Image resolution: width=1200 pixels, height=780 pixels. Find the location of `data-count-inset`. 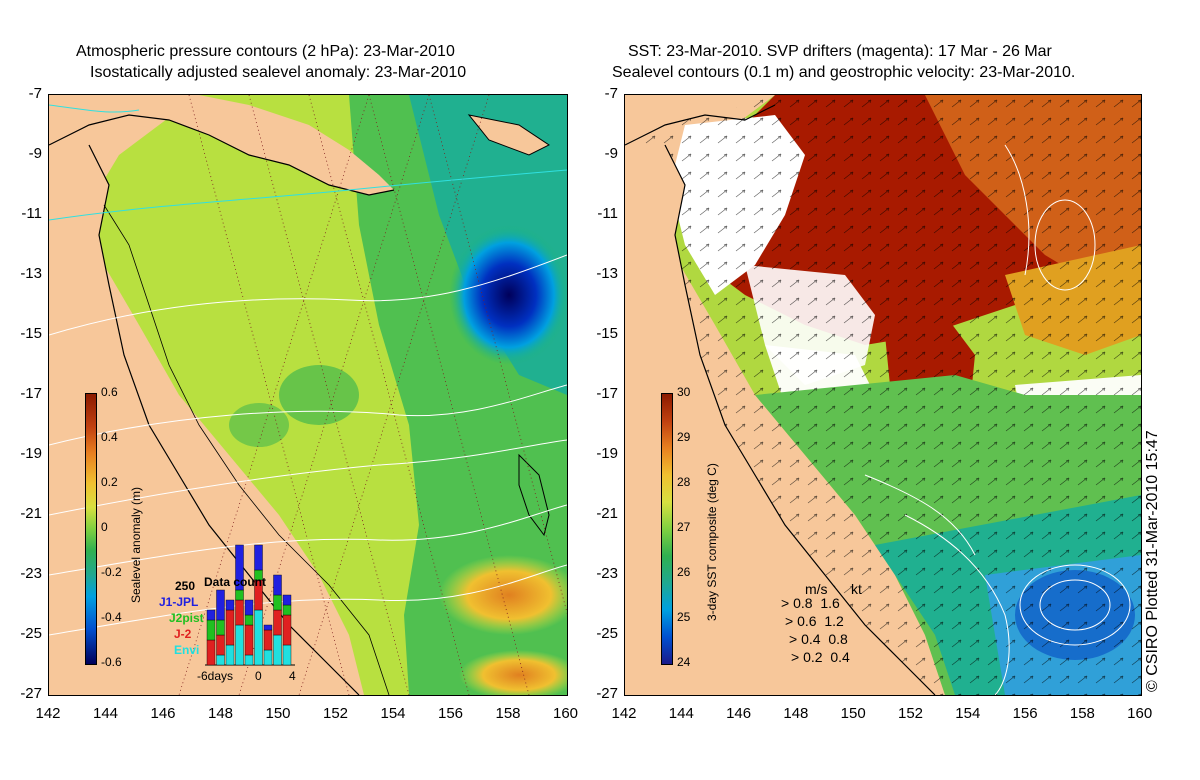

data-count-inset is located at coordinates (250, 590).